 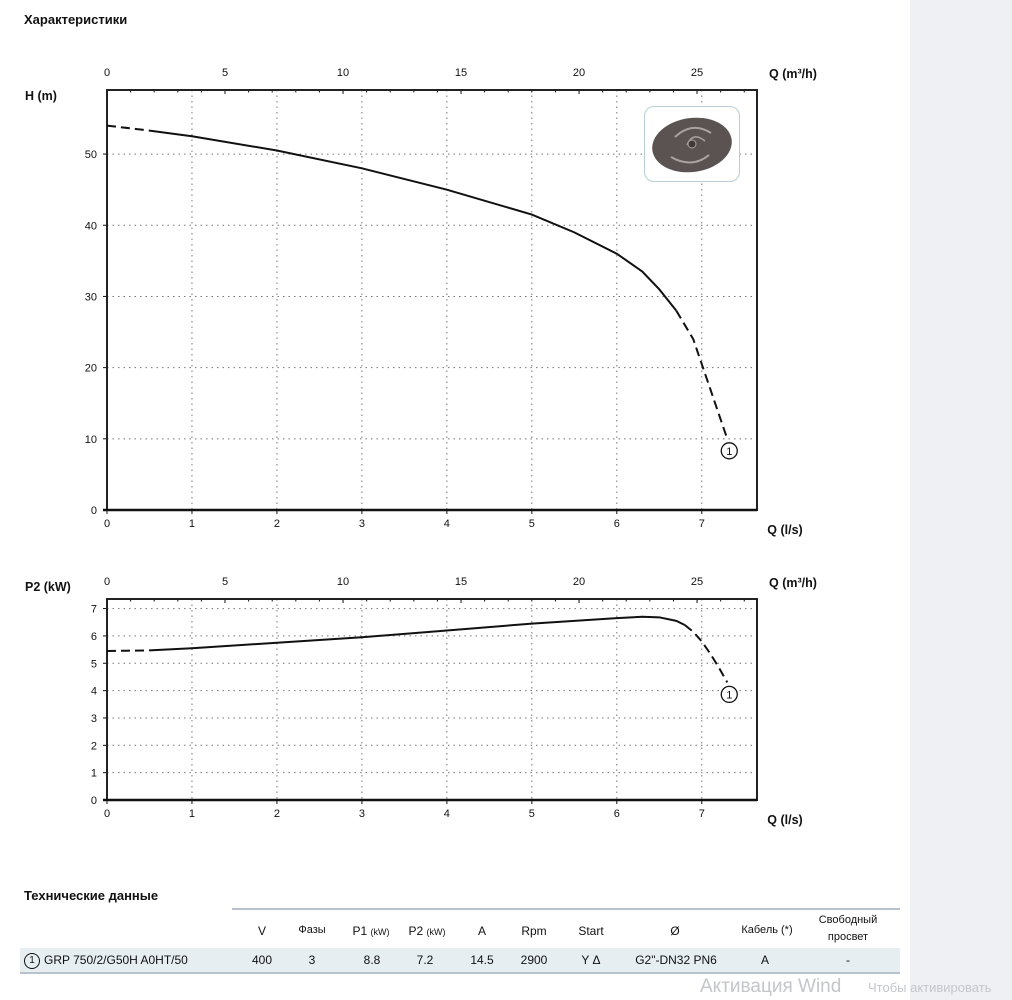 I want to click on col-clearance: Свободный просвет, so click(x=848, y=928).